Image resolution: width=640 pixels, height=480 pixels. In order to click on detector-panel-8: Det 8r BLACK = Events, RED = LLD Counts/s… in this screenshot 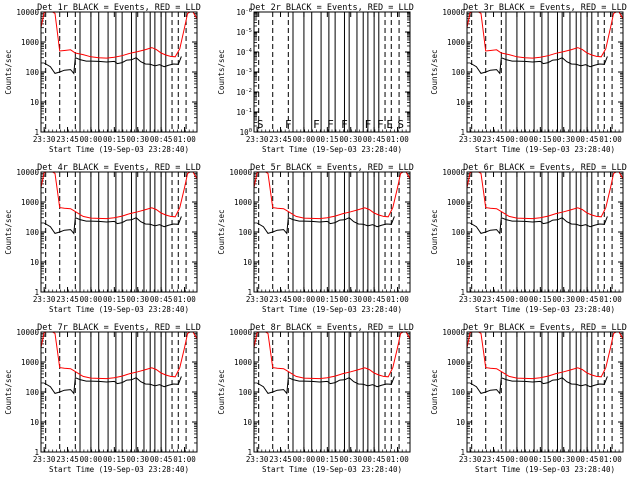, I will do `click(315, 398)`.